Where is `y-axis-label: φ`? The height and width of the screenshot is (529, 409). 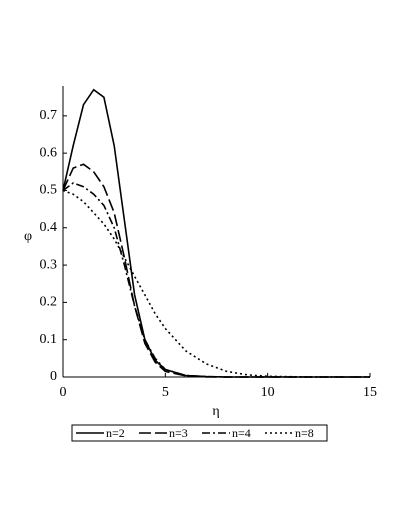 y-axis-label: φ is located at coordinates (28, 236).